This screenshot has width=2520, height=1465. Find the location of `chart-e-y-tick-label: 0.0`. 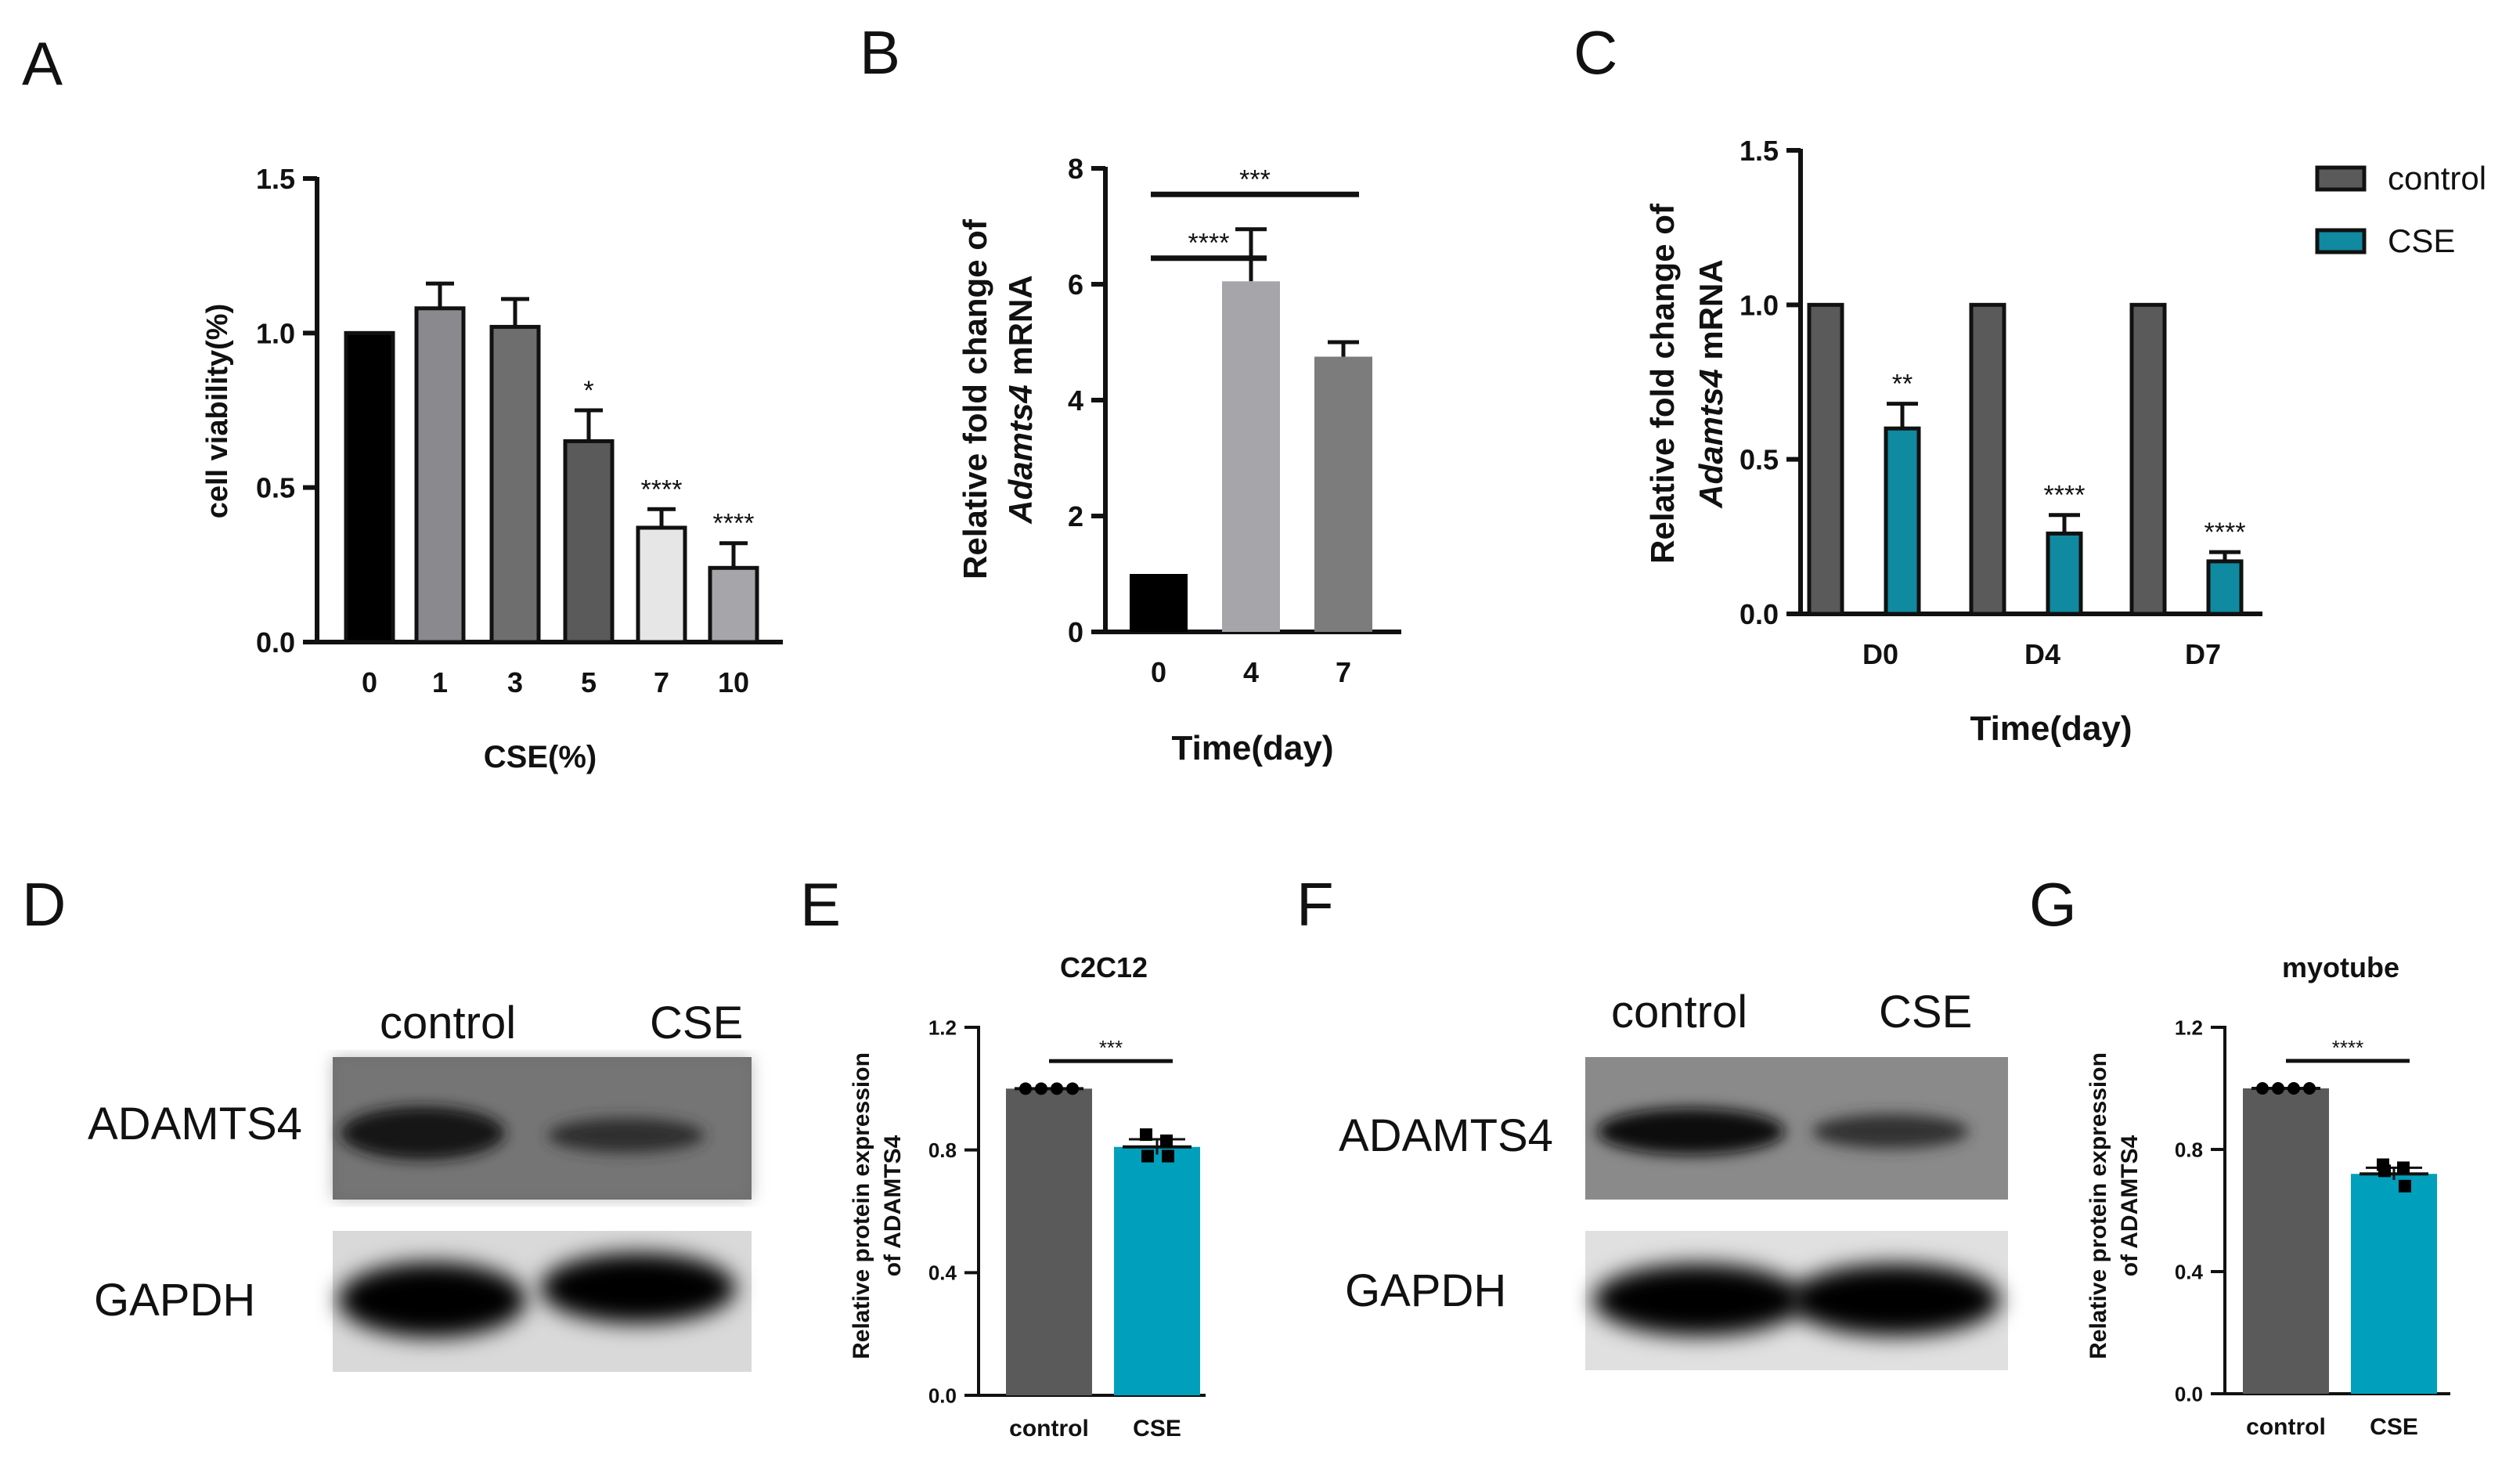

chart-e-y-tick-label: 0.0 is located at coordinates (942, 1395).